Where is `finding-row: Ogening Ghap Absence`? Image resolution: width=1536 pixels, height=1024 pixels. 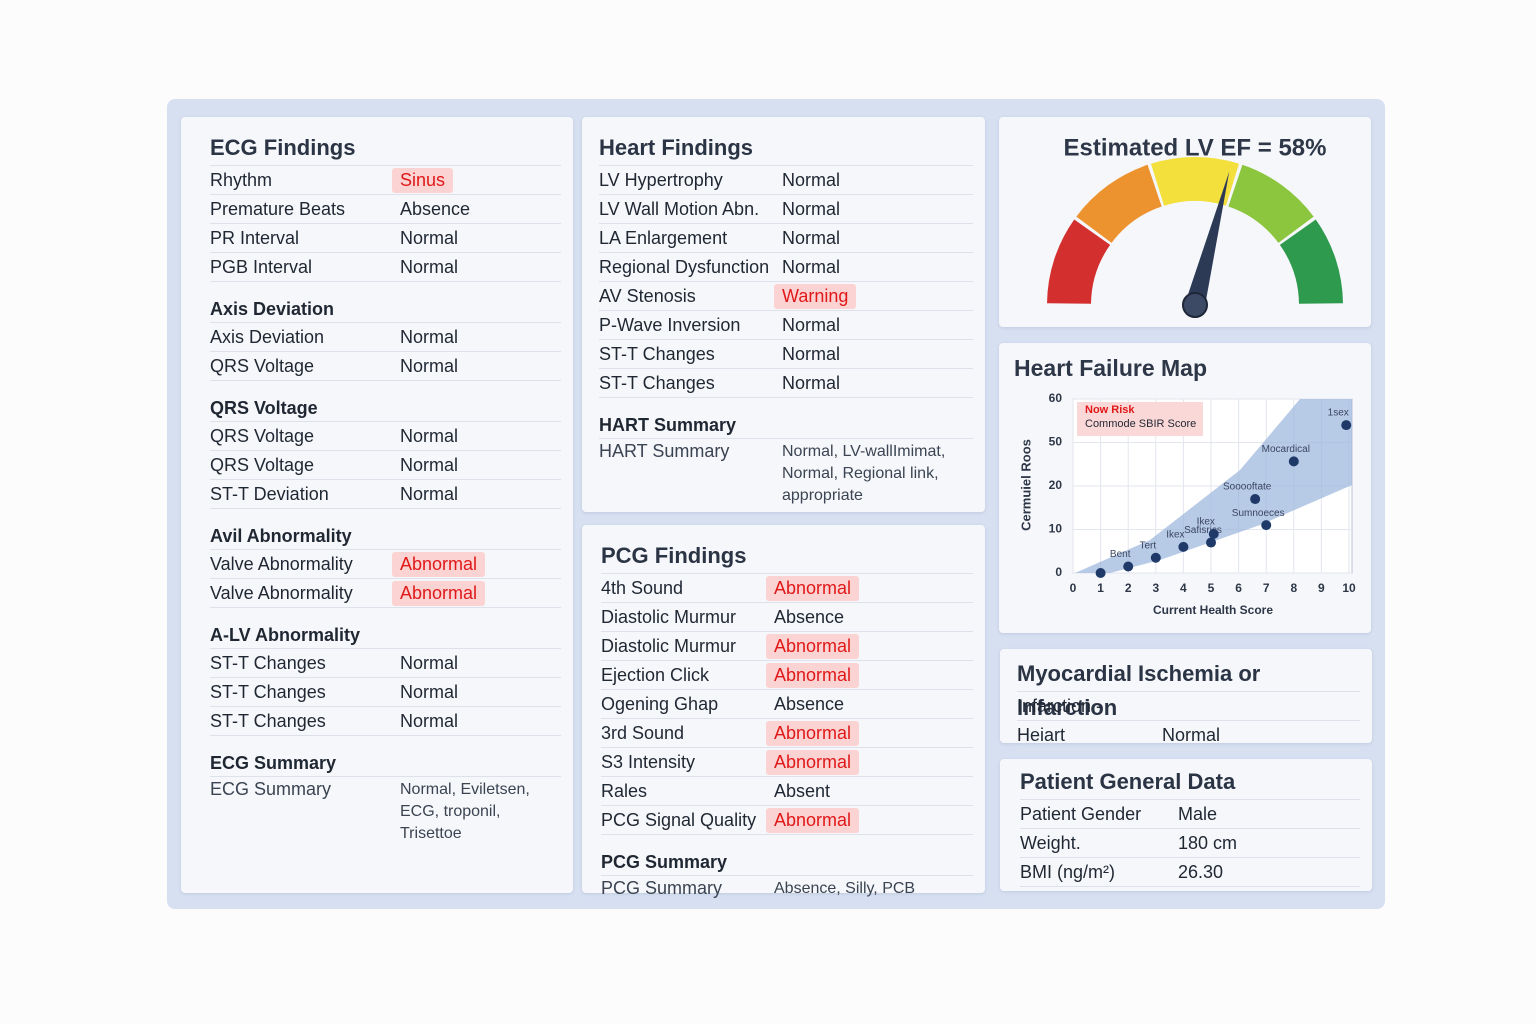
finding-row: Ogening Ghap Absence is located at coordinates (787, 704).